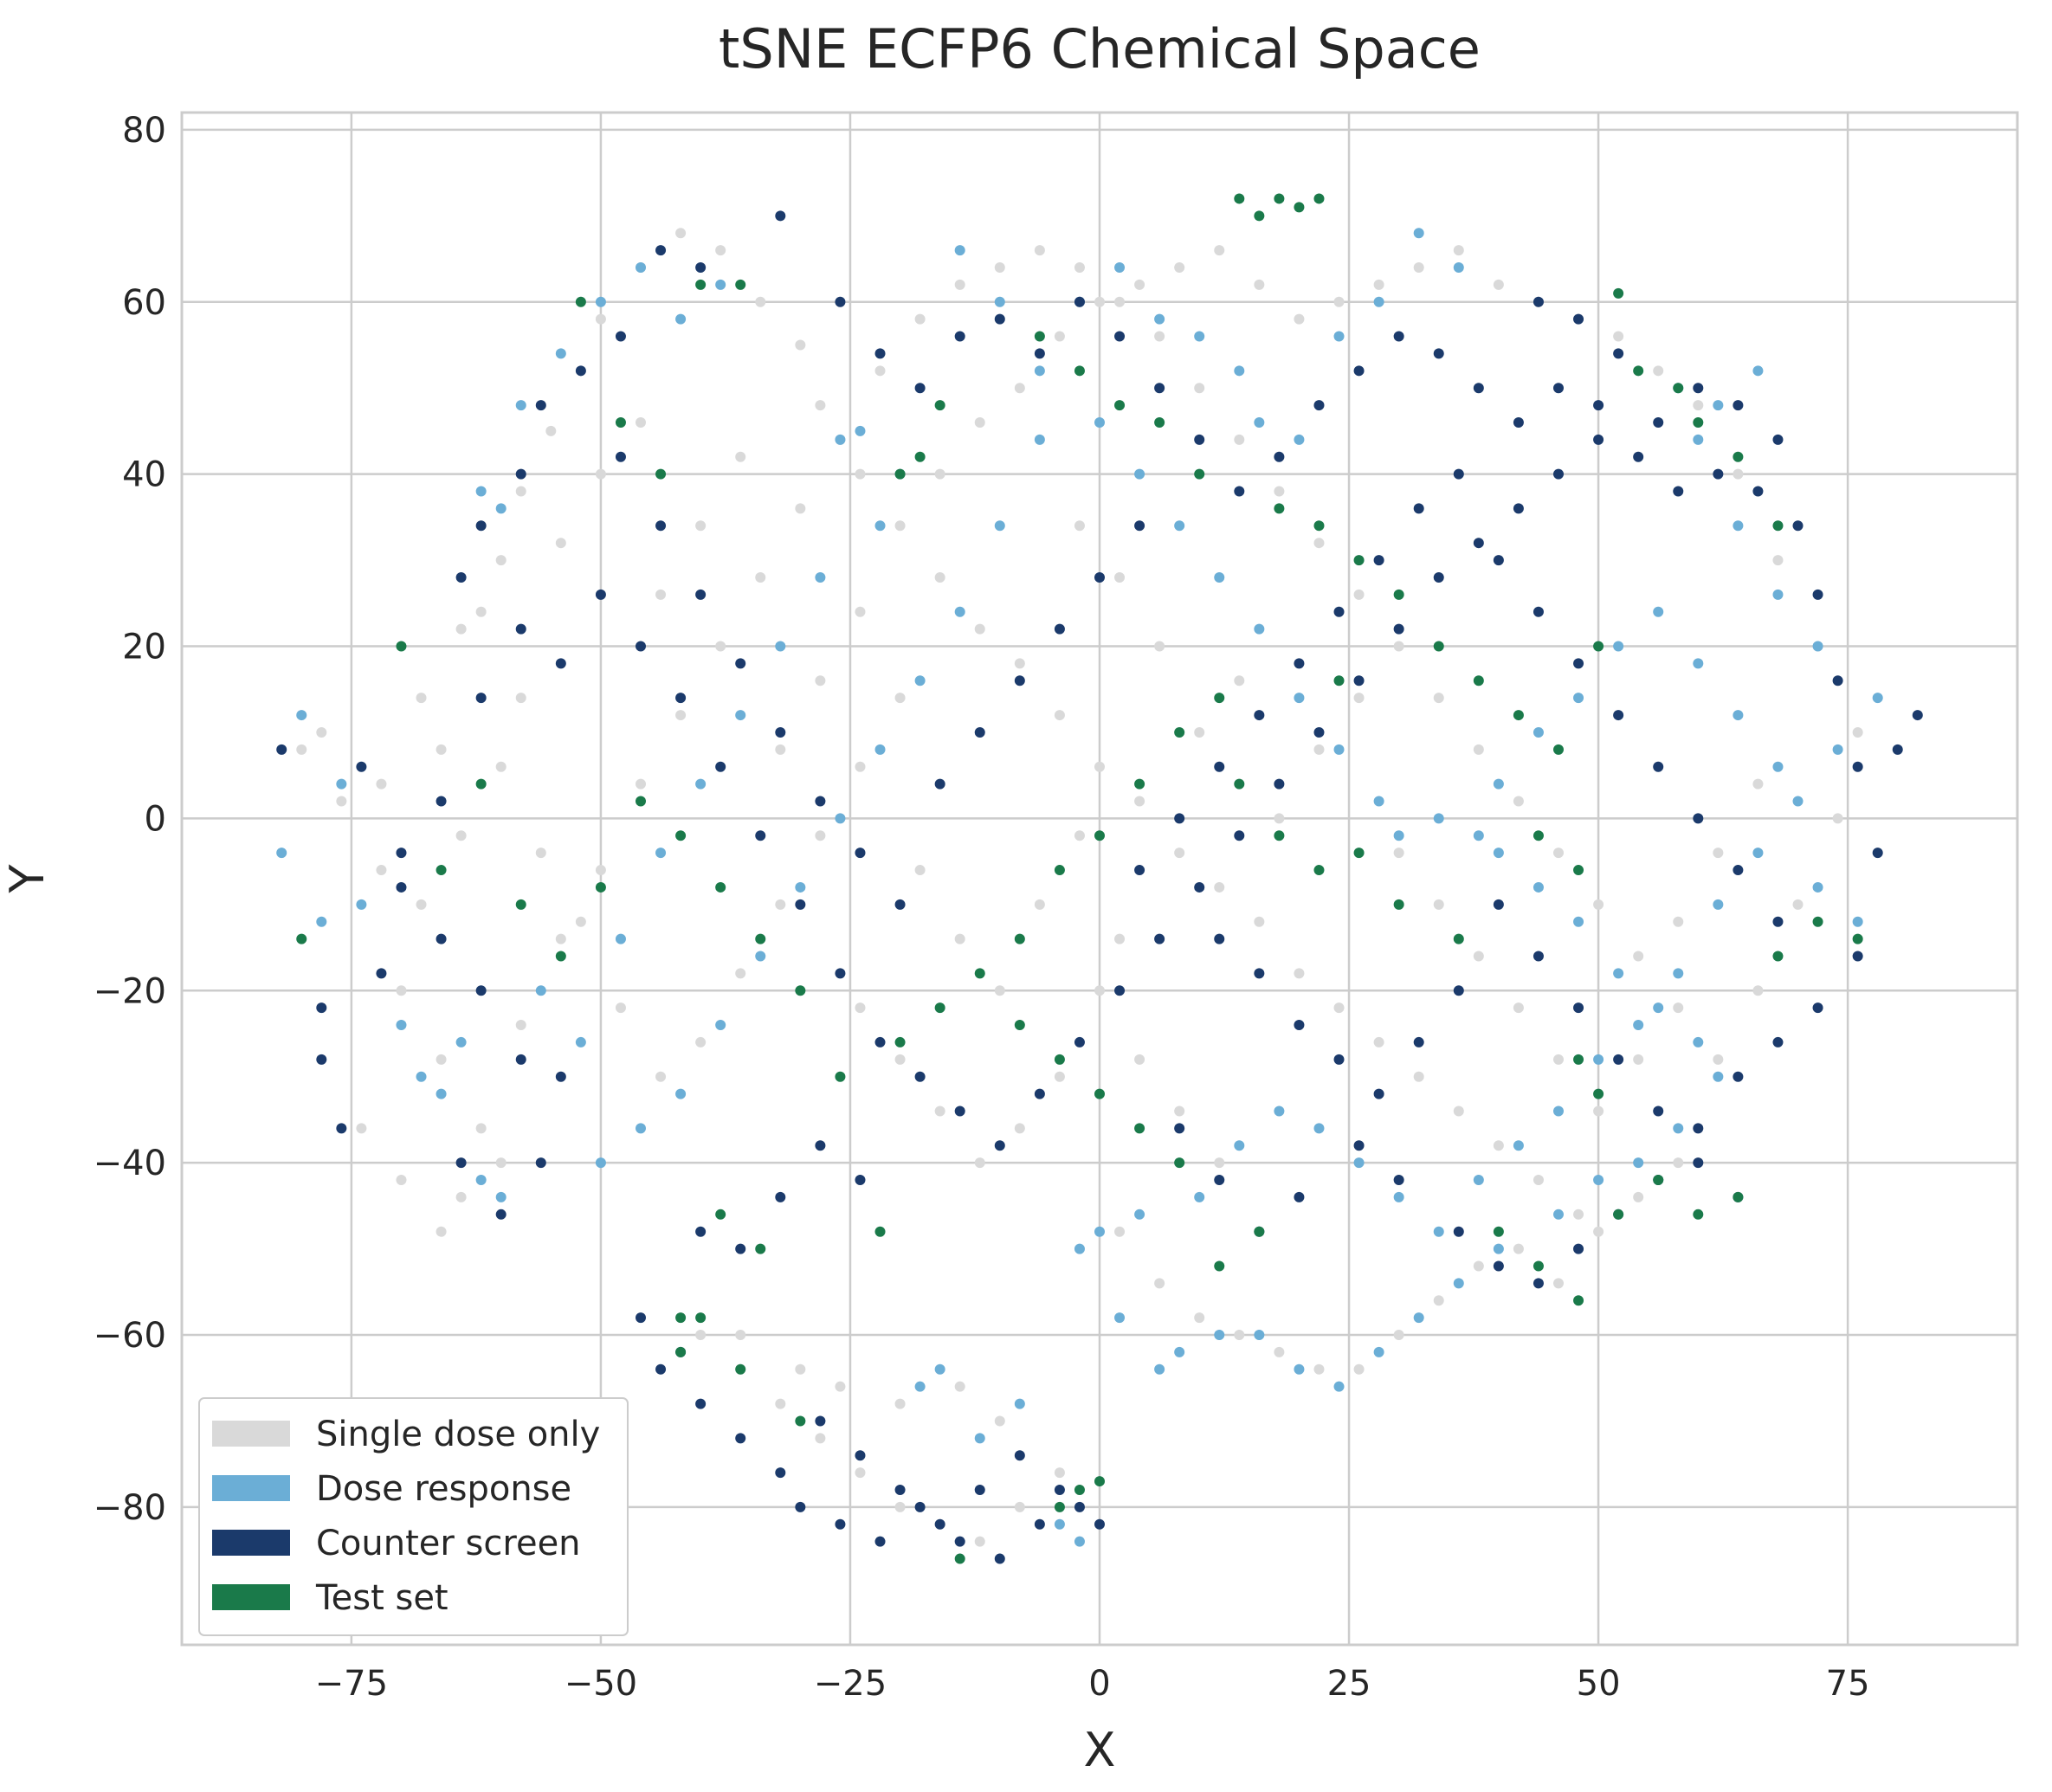 This screenshot has height=1792, width=2052. I want to click on y-tick-label: −40, so click(130, 1163).